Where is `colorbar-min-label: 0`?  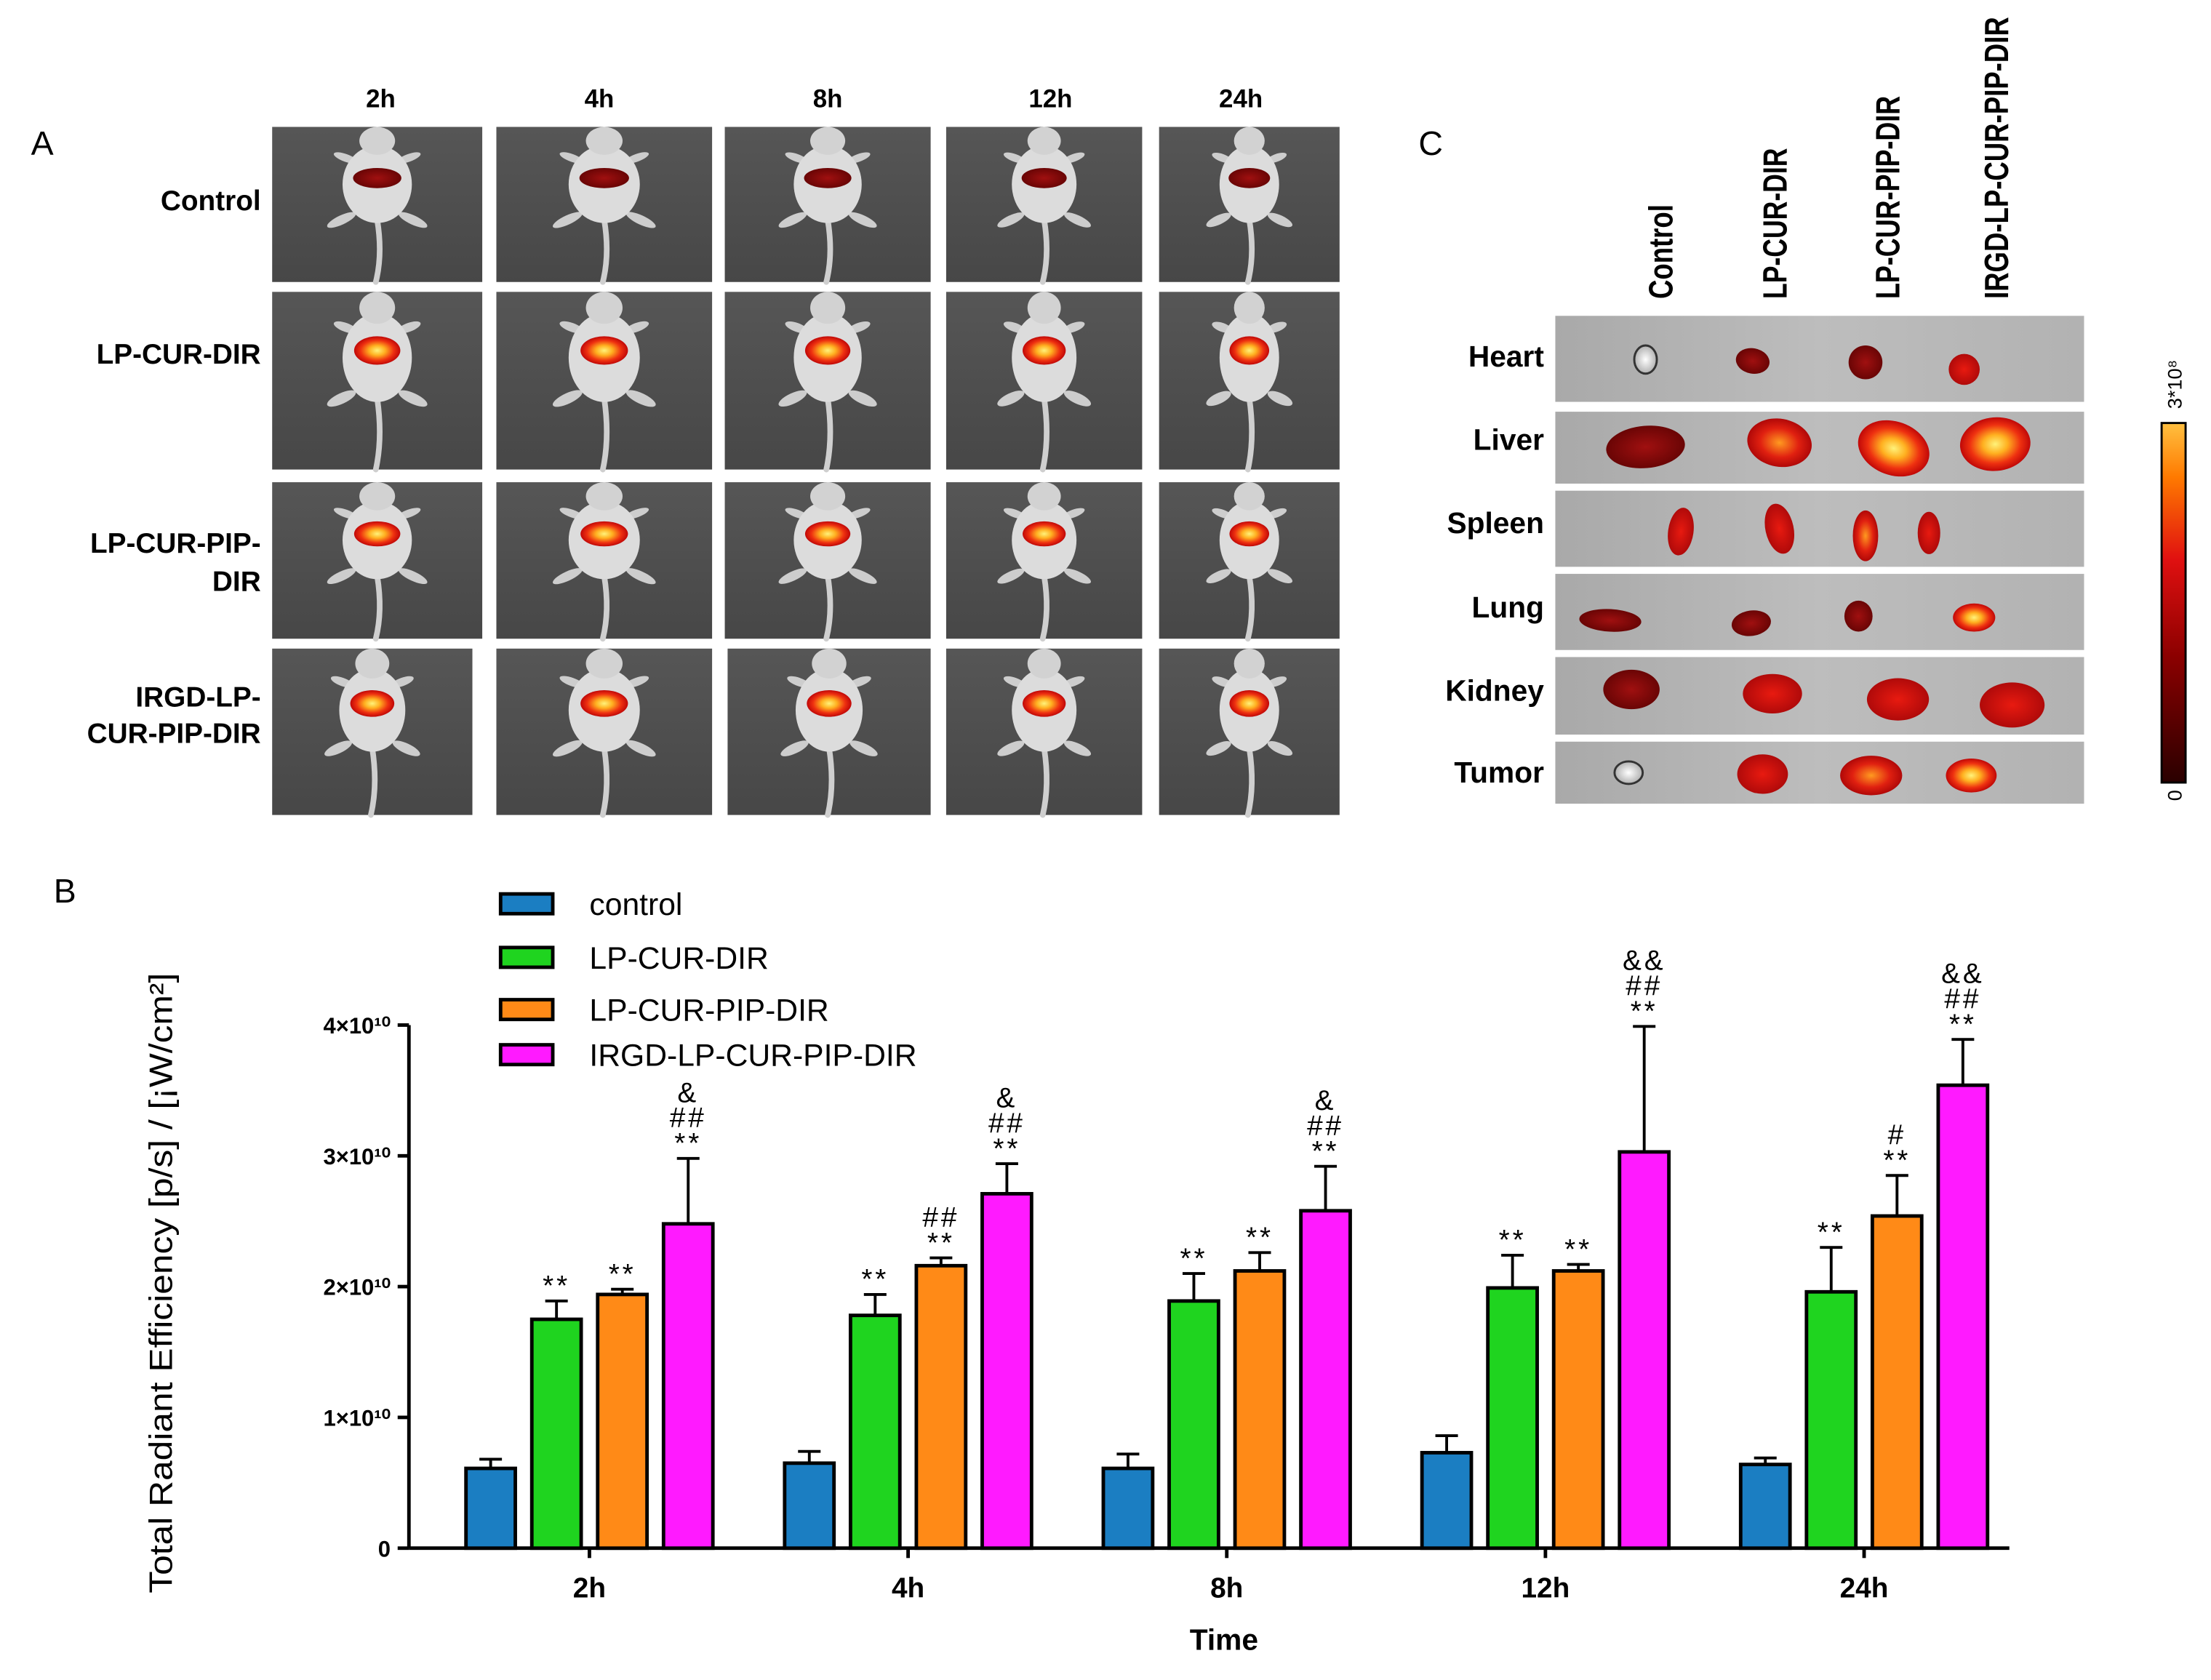 colorbar-min-label: 0 is located at coordinates (2174, 795).